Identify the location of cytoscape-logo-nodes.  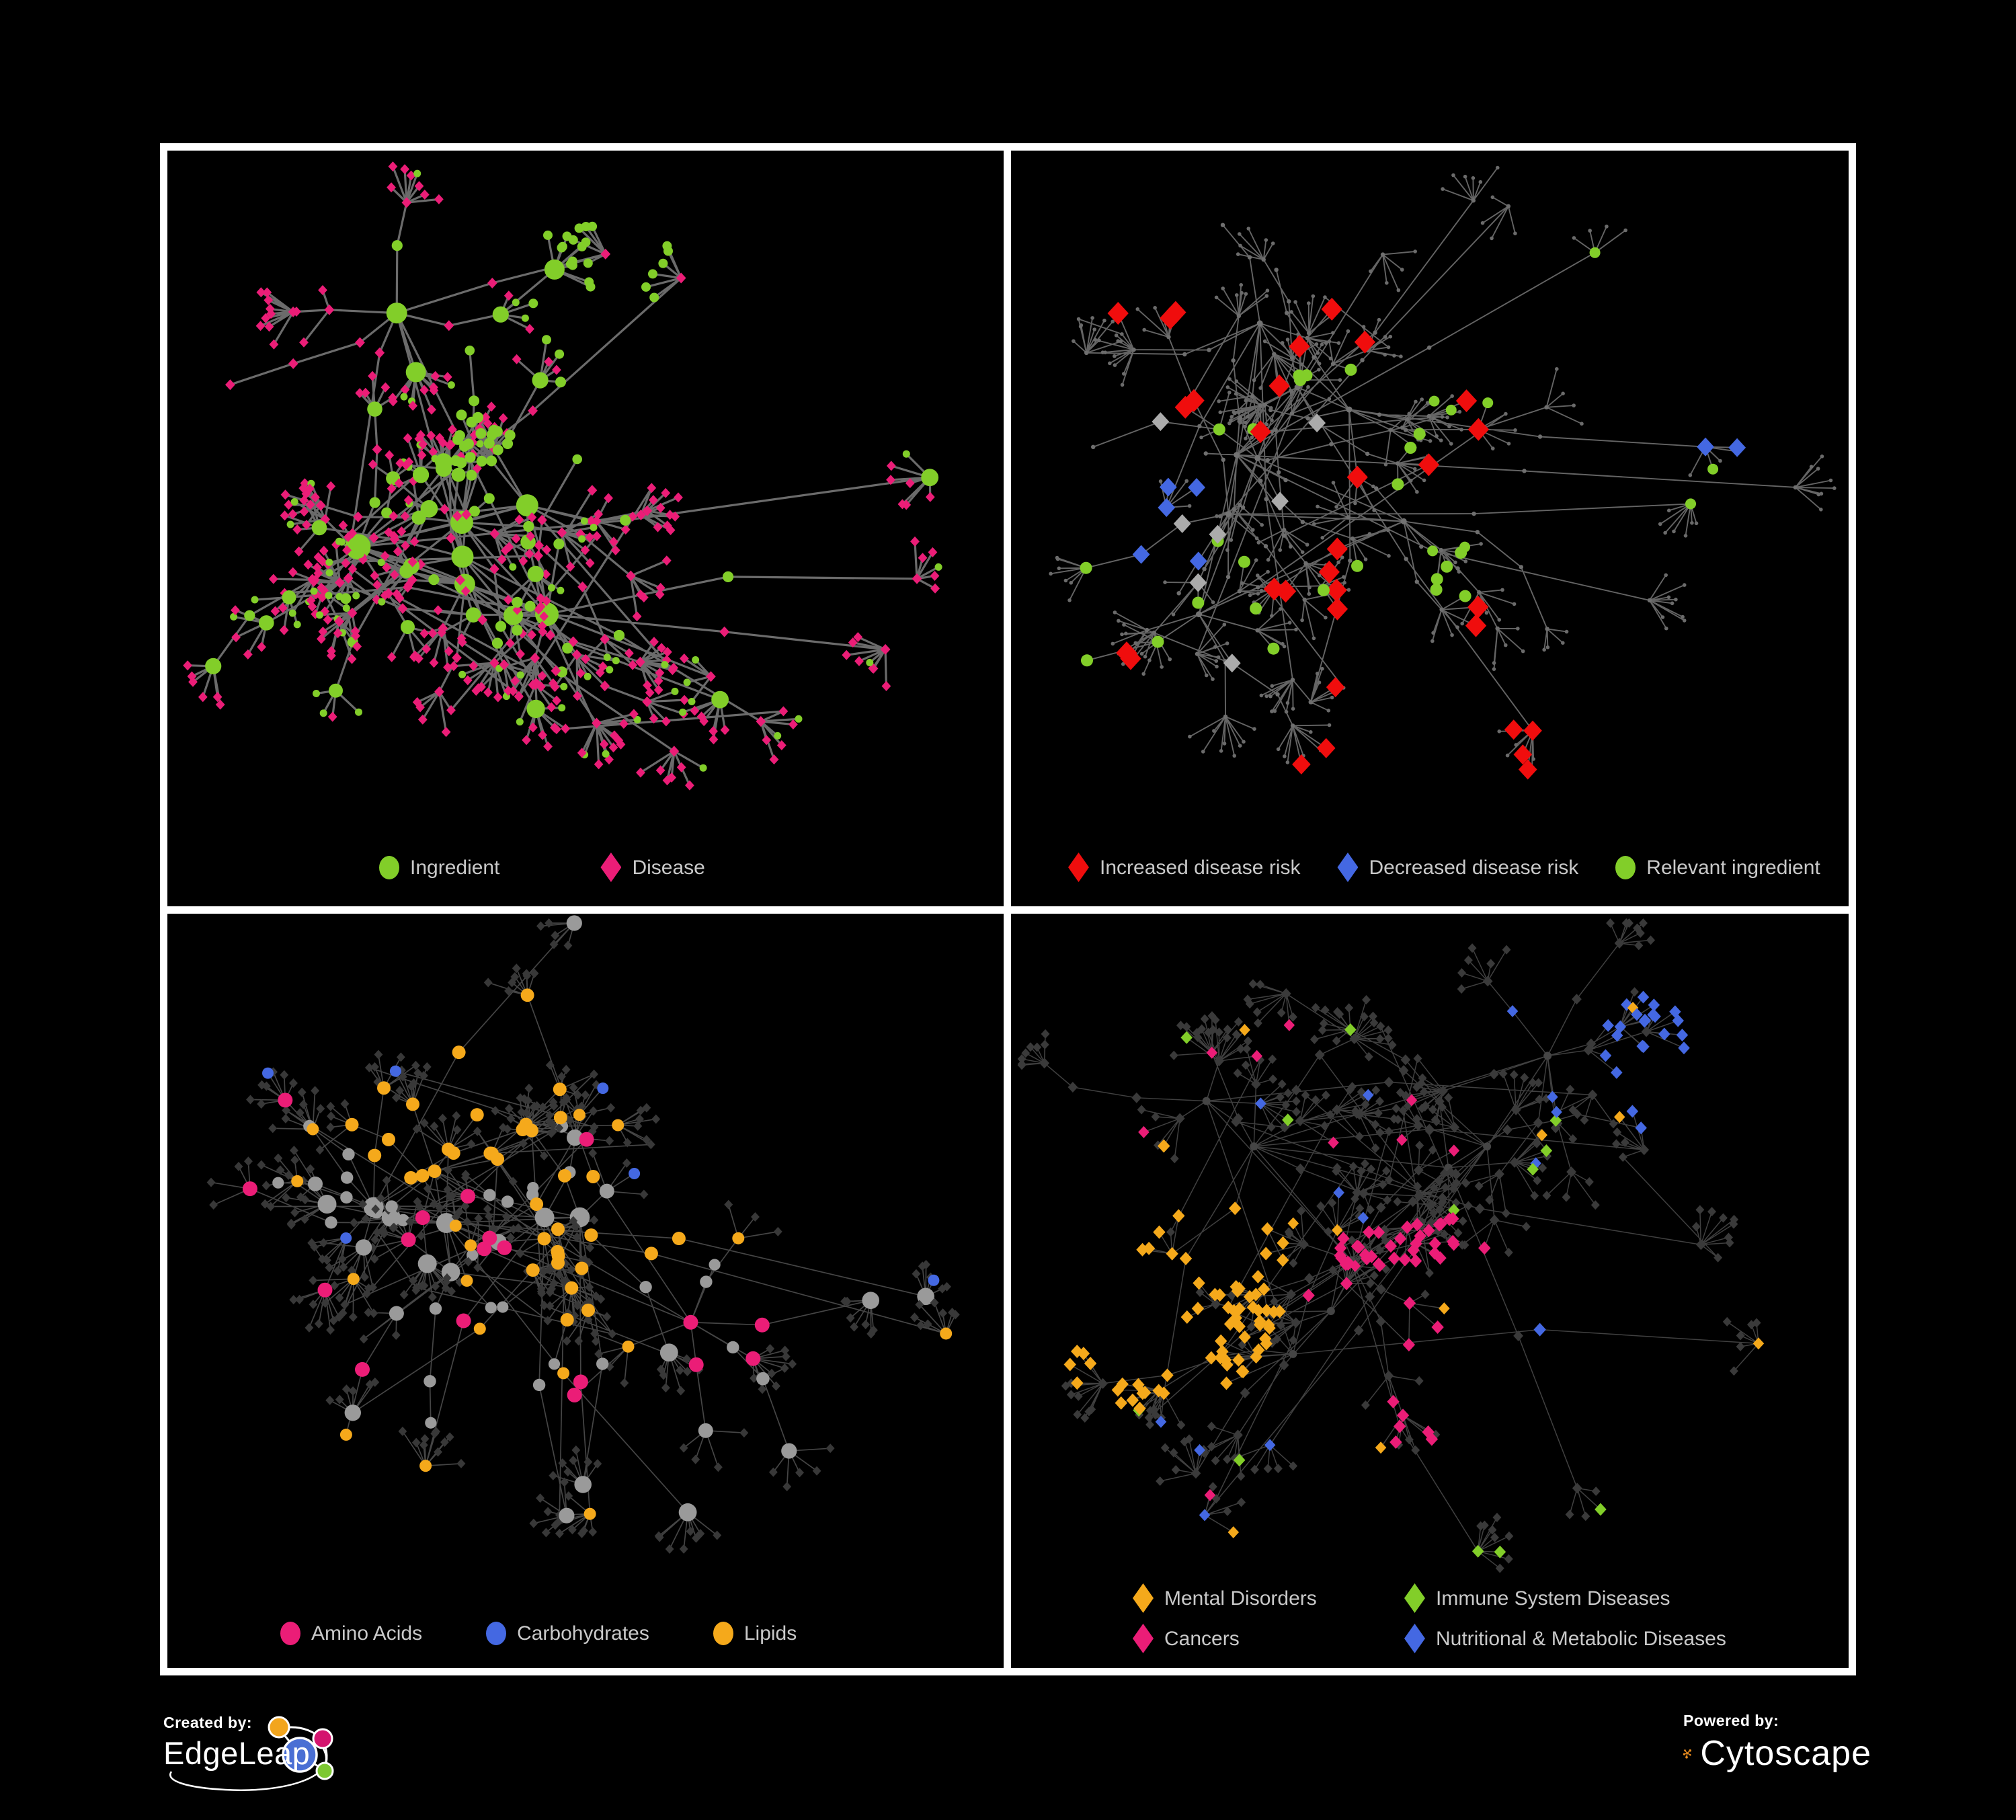
(1687, 1754).